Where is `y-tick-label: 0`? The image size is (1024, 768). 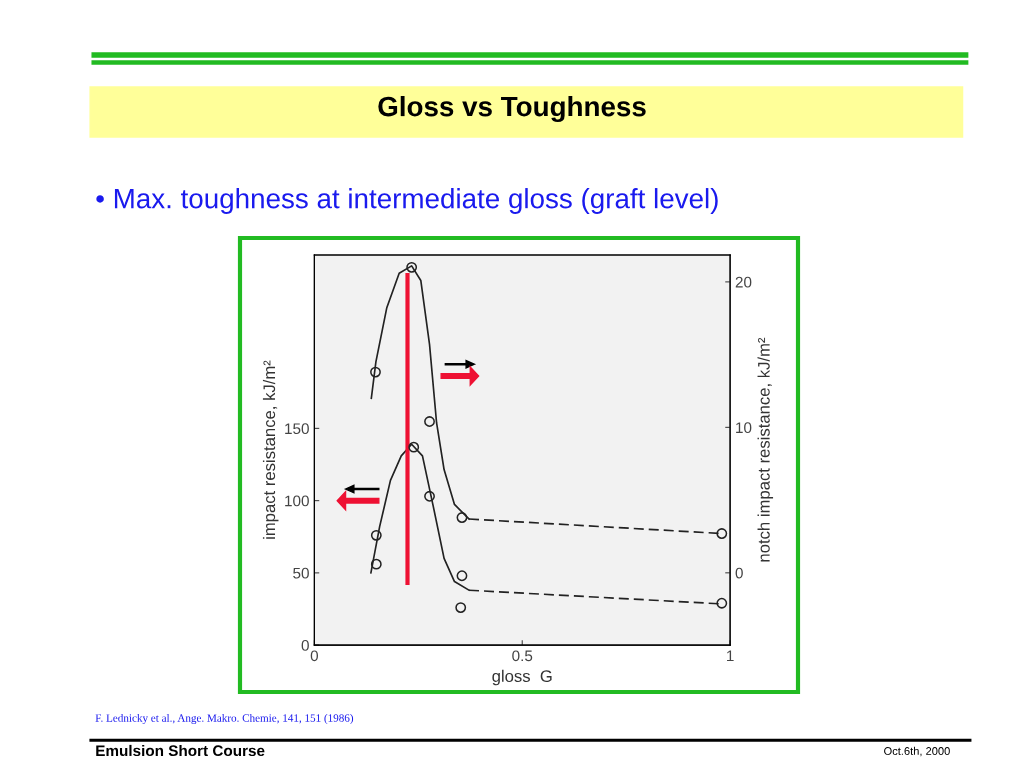 y-tick-label: 0 is located at coordinates (305, 645).